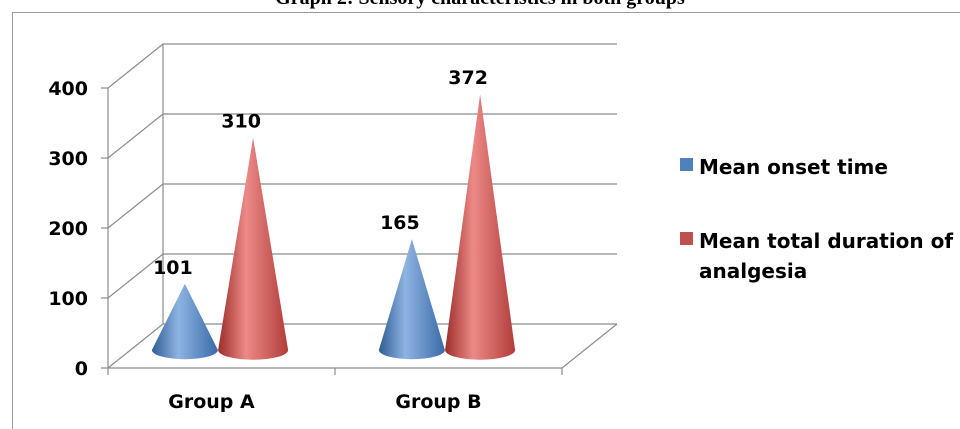 The image size is (960, 429). I want to click on y-tick-label: 300, so click(68, 159).